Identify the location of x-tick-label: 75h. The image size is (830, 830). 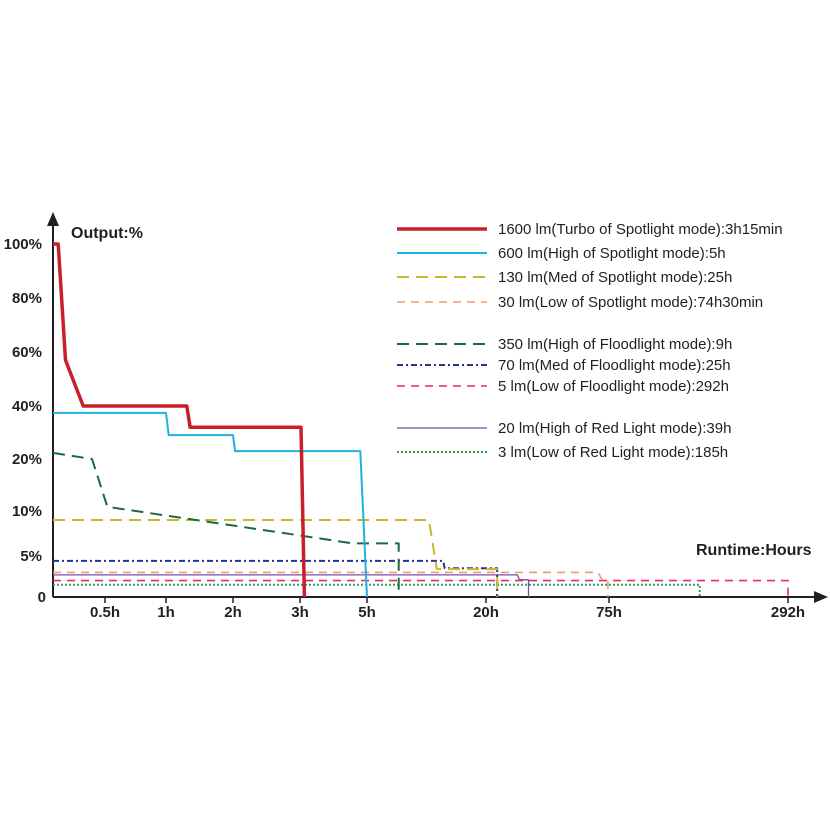
(609, 612).